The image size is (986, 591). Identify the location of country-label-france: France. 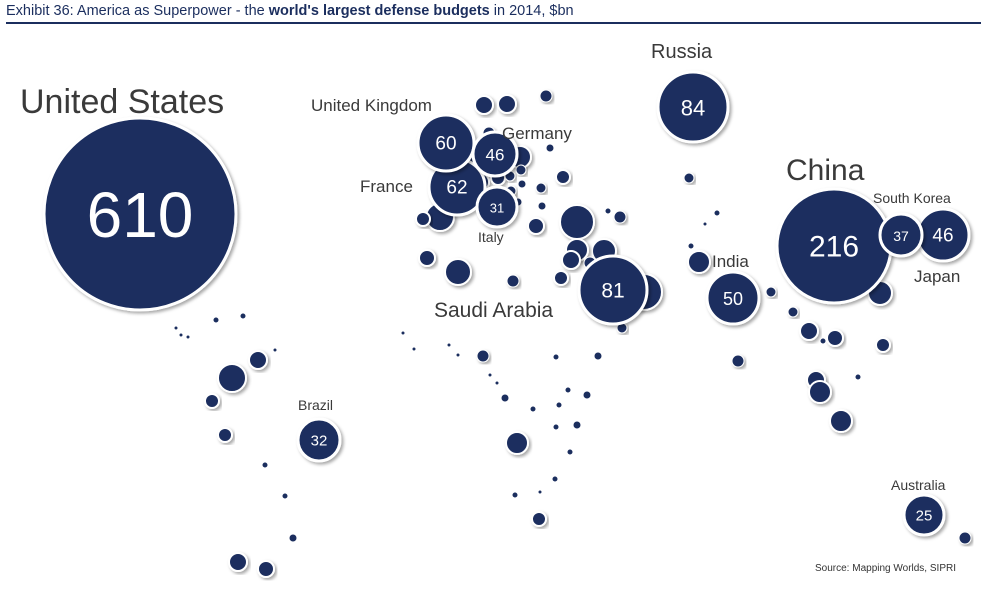
(386, 186).